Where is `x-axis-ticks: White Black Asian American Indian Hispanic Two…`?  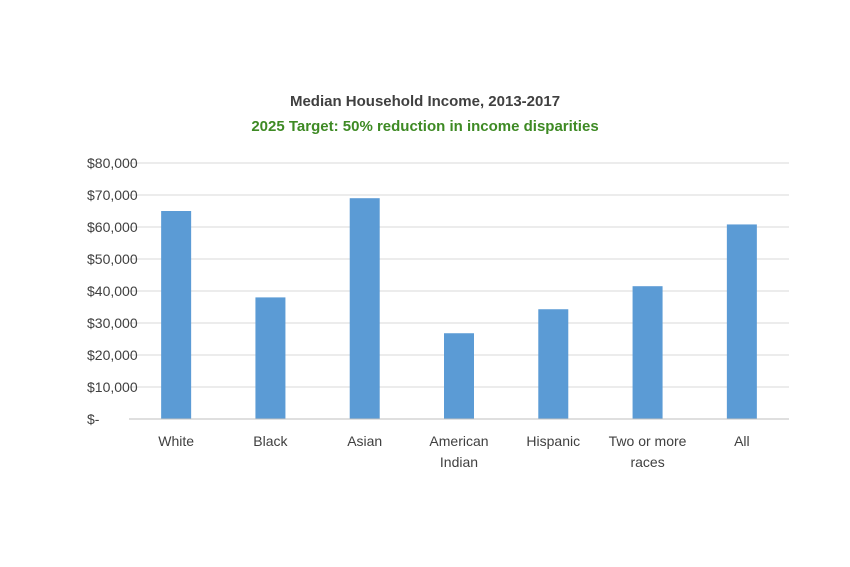 x-axis-ticks: White Black Asian American Indian Hispanic Two… is located at coordinates (453, 451).